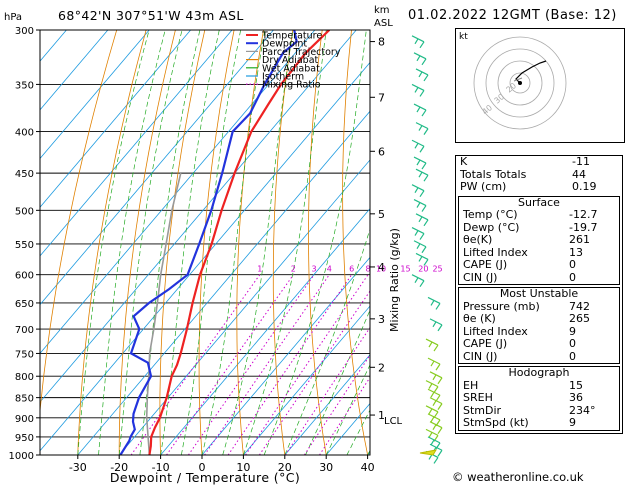 Image resolution: width=629 pixels, height=486 pixels. I want to click on mixing-ratio-label: 25, so click(437, 269).